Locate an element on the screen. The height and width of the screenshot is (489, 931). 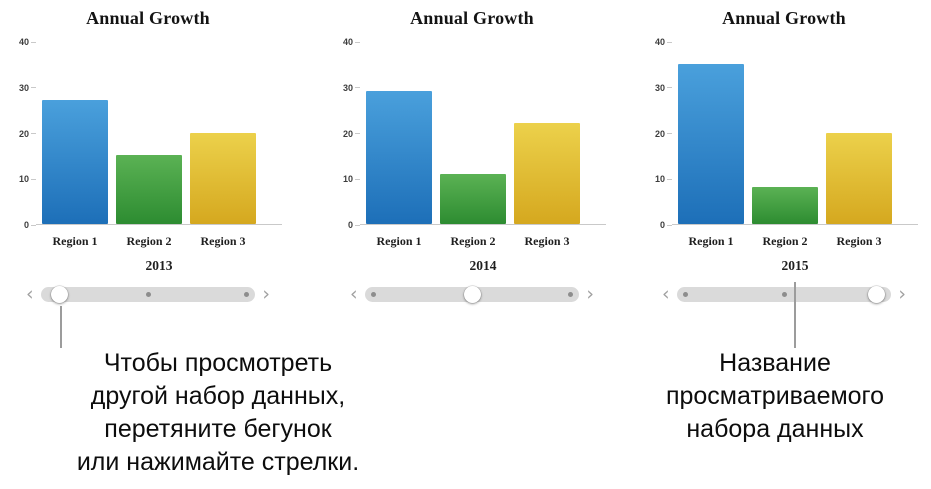
callout-line-dataset-name is located at coordinates (795, 315).